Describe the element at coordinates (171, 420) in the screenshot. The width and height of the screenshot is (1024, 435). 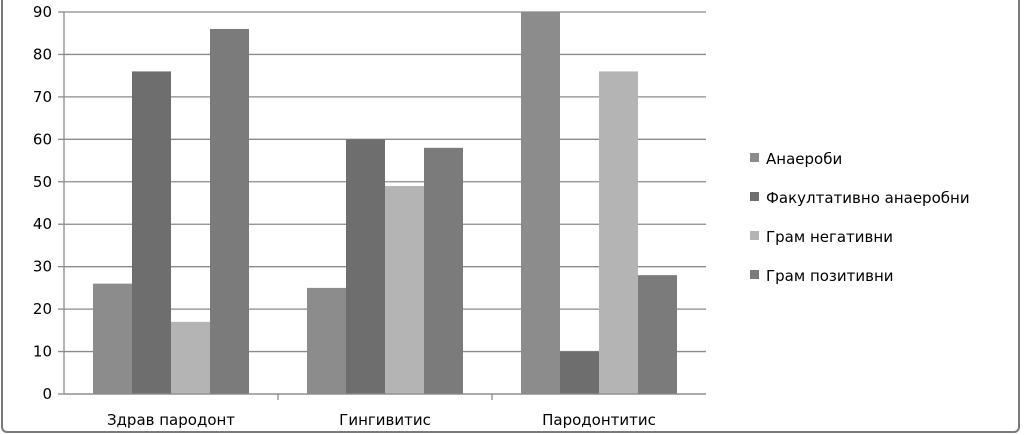
I see `x-tick-label: Здрав пародонт` at that location.